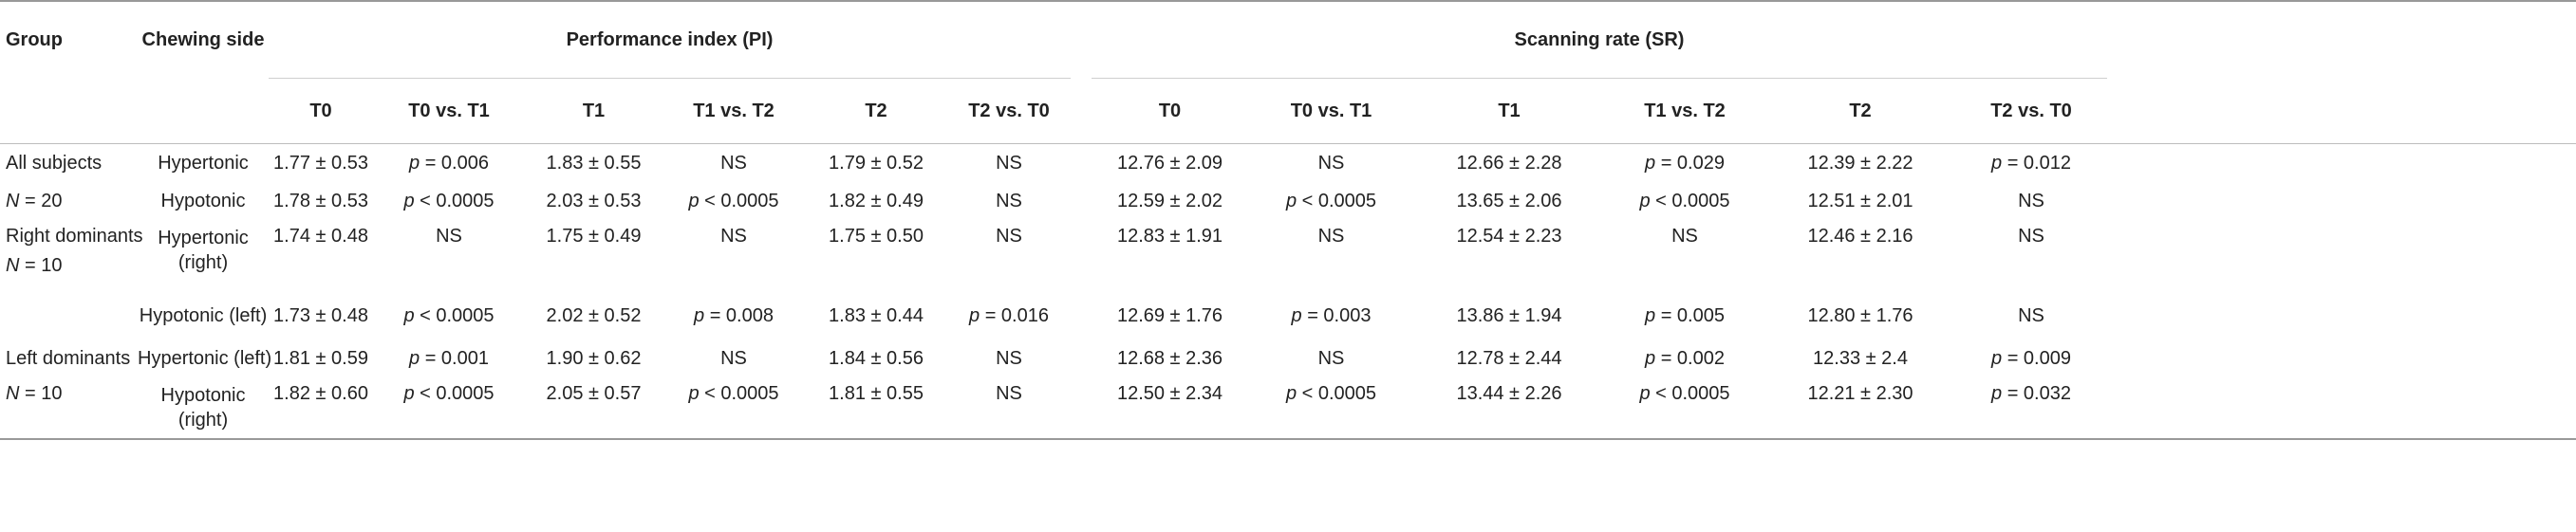  I want to click on data-cell: p = 0.032, so click(2031, 408).